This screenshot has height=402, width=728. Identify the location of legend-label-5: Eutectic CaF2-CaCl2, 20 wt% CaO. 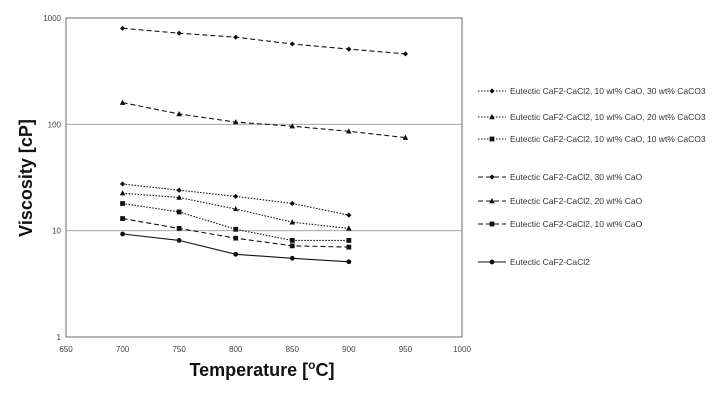
(576, 201).